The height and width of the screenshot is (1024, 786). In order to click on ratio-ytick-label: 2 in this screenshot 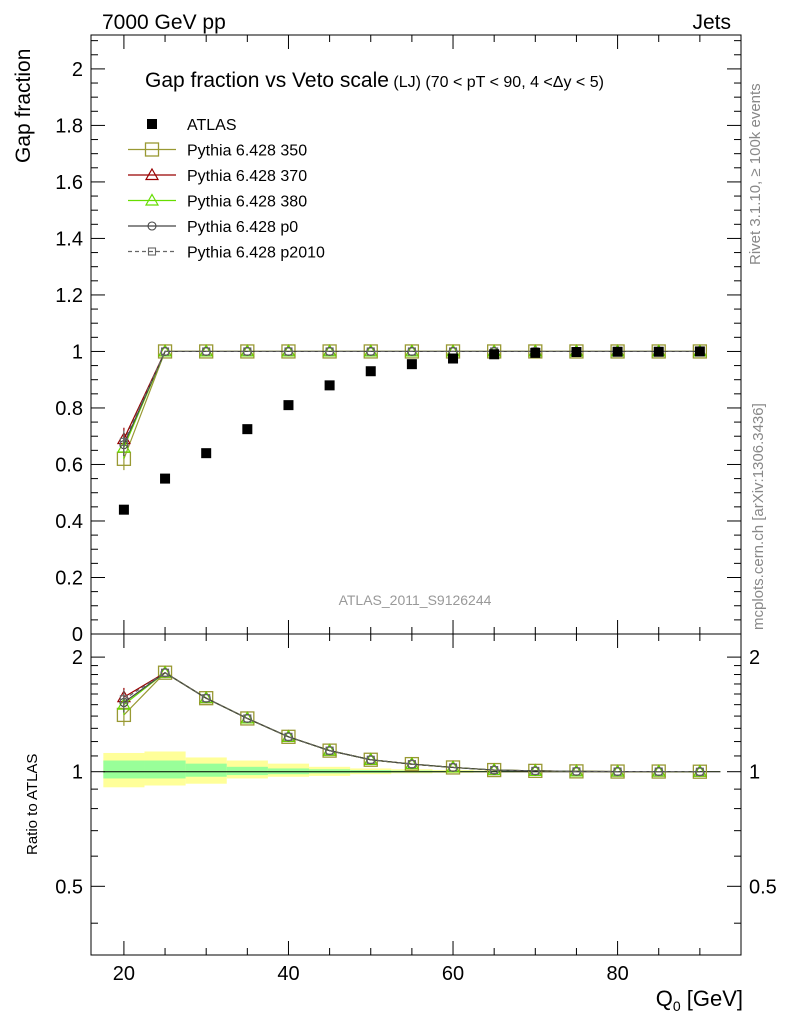, I will do `click(77, 658)`.